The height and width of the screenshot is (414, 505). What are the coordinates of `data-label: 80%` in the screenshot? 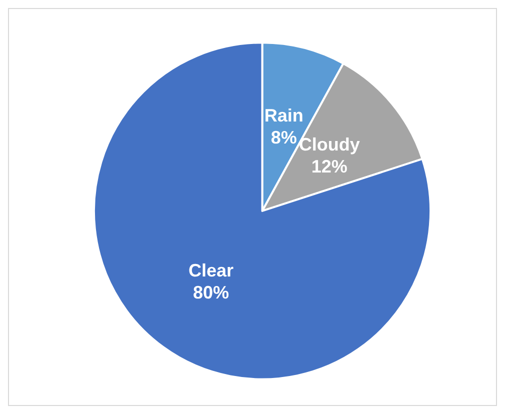 It's located at (211, 292).